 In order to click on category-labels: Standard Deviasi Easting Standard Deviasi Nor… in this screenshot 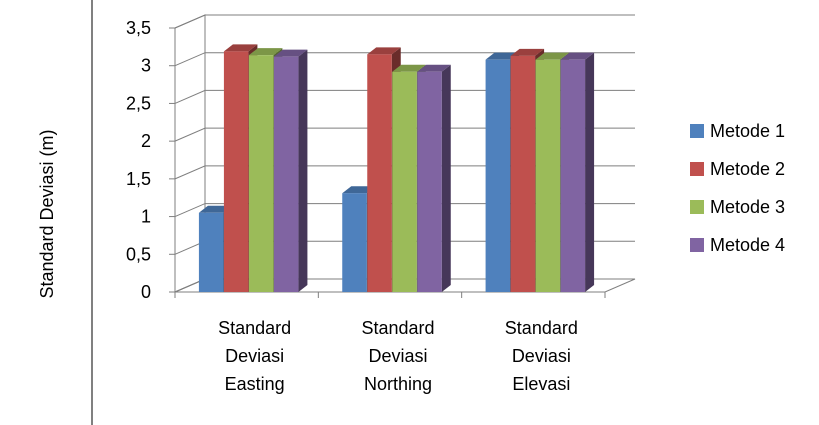, I will do `click(398, 356)`.